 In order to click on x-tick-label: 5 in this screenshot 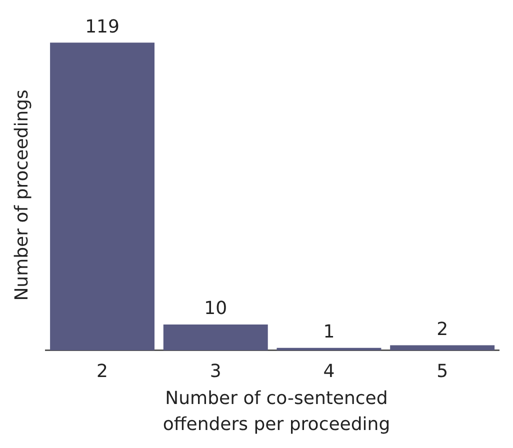, I will do `click(442, 371)`.